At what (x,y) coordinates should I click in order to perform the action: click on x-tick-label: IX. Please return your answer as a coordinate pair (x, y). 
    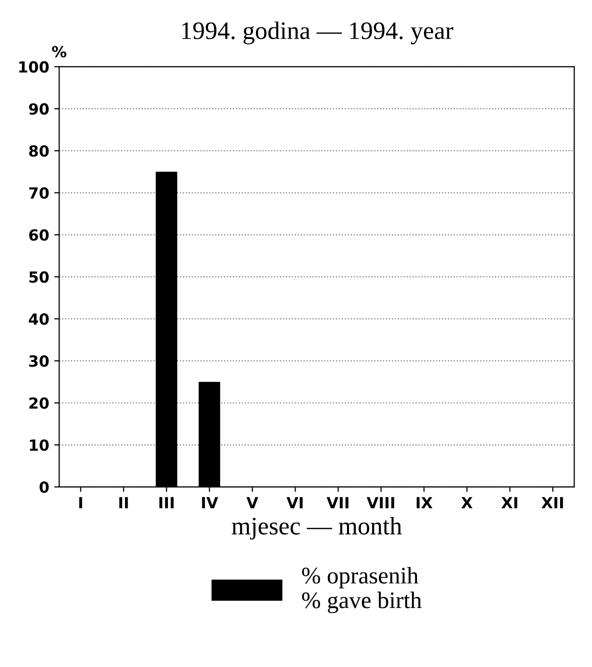
    Looking at the image, I should click on (424, 502).